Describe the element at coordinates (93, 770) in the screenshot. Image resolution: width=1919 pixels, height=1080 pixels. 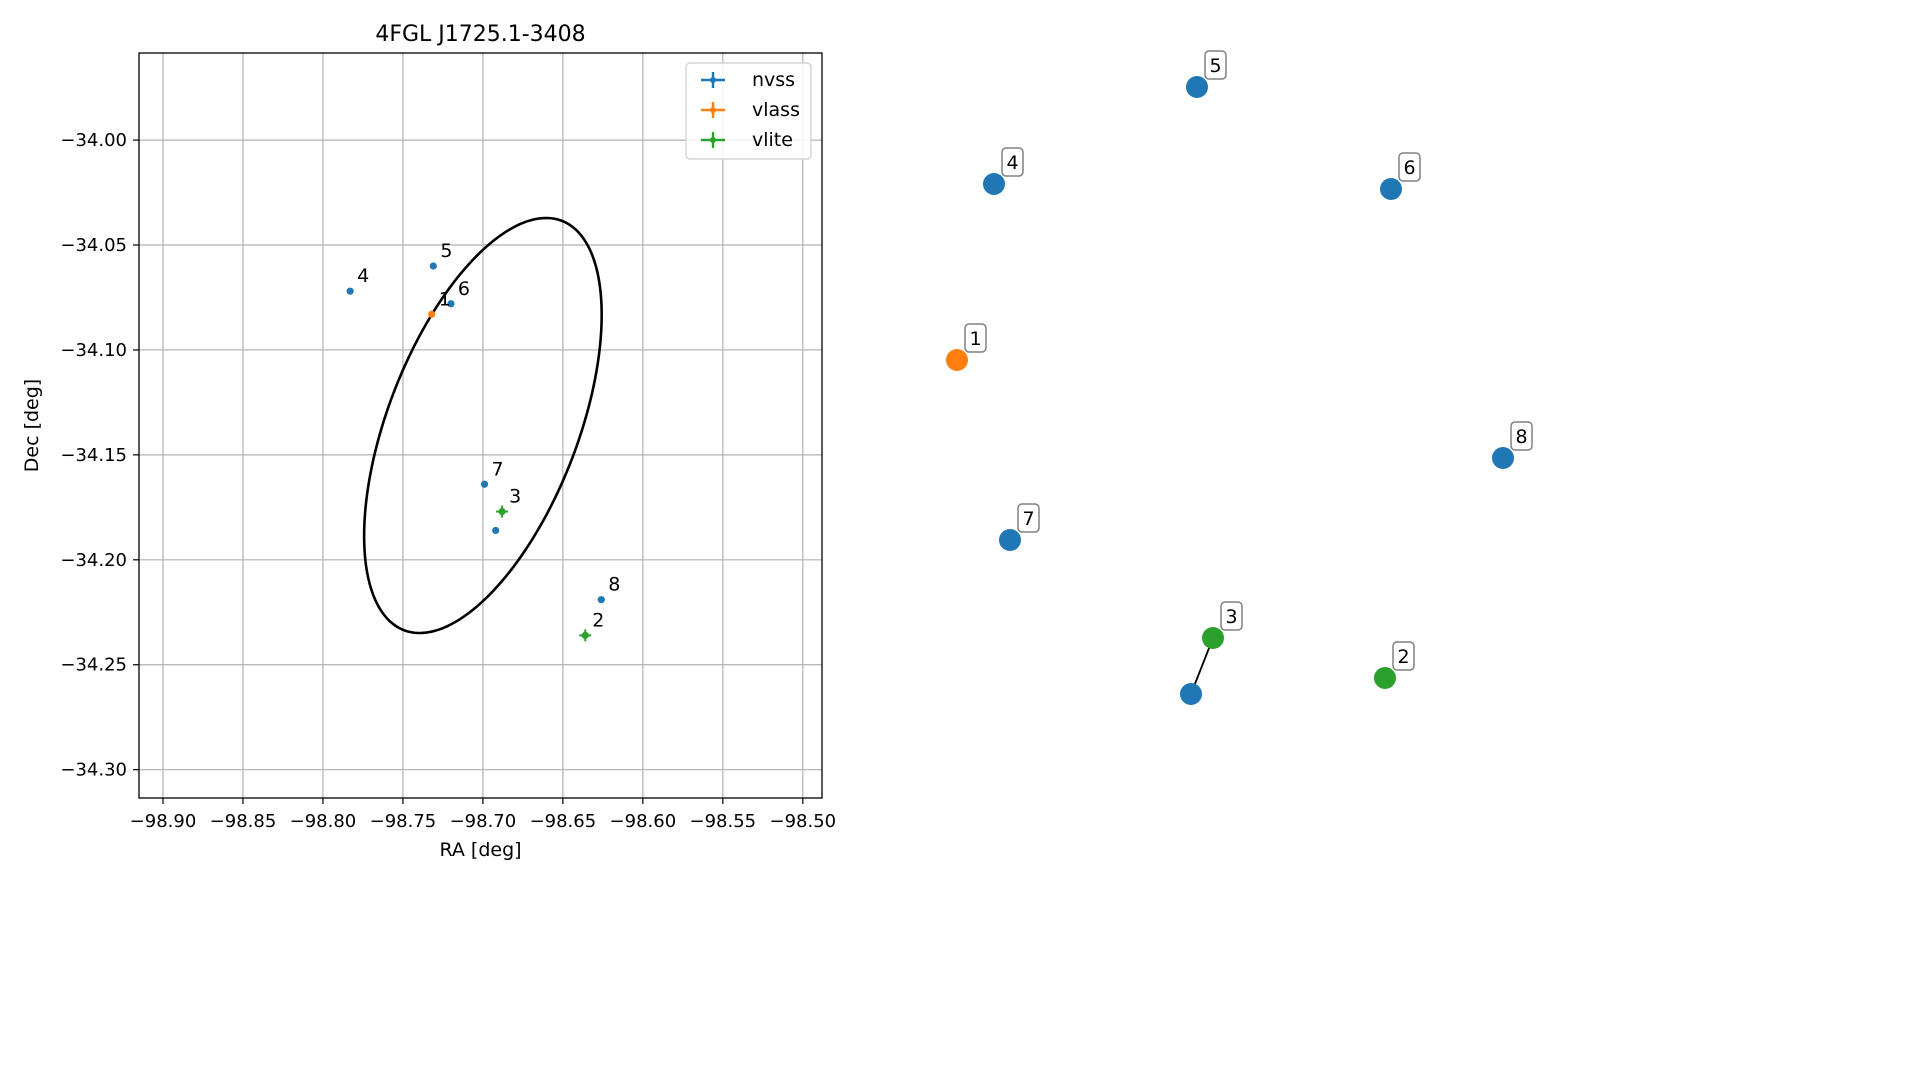
I see `y-tick-label: −34.30` at that location.